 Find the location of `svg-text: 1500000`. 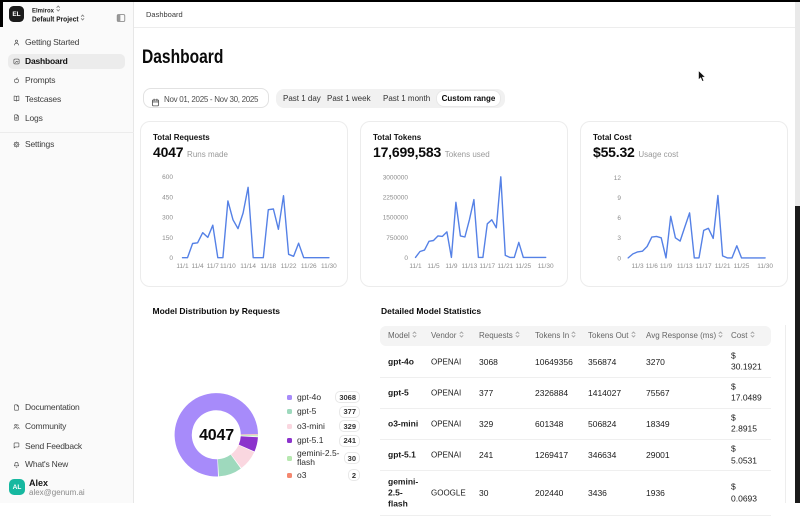

svg-text: 1500000 is located at coordinates (396, 218).